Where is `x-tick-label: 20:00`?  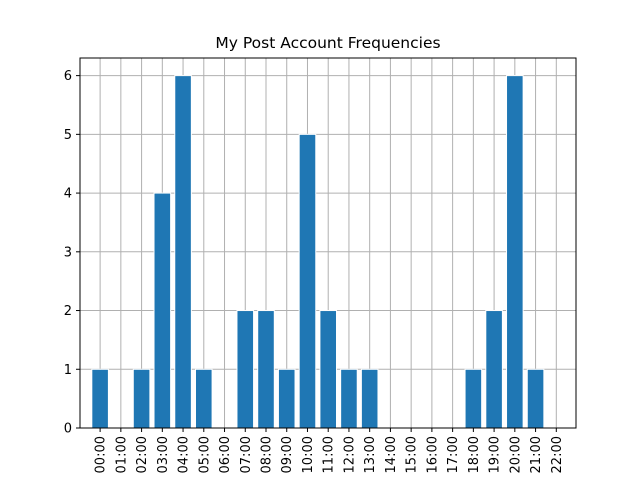 x-tick-label: 20:00 is located at coordinates (515, 454).